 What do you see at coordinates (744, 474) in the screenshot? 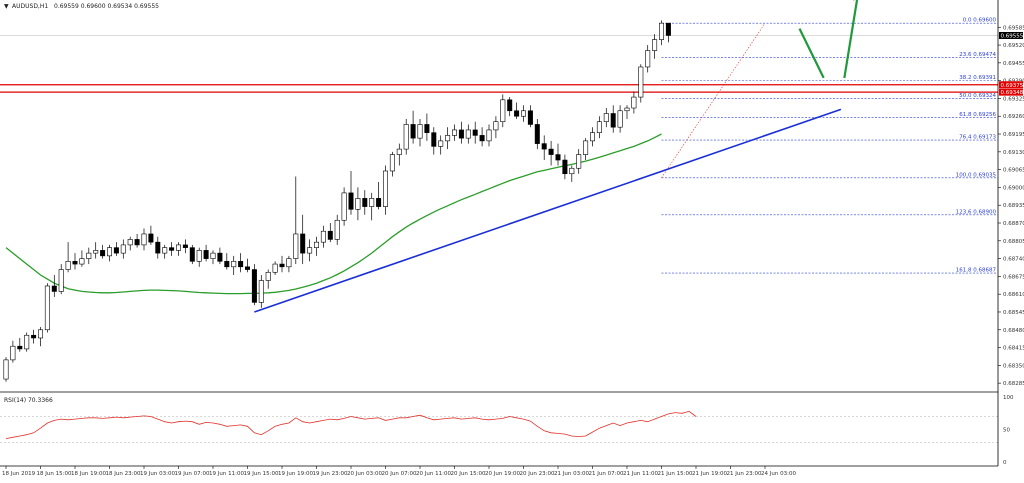
I see `x-tick-label: 21 Jun 23:00` at bounding box center [744, 474].